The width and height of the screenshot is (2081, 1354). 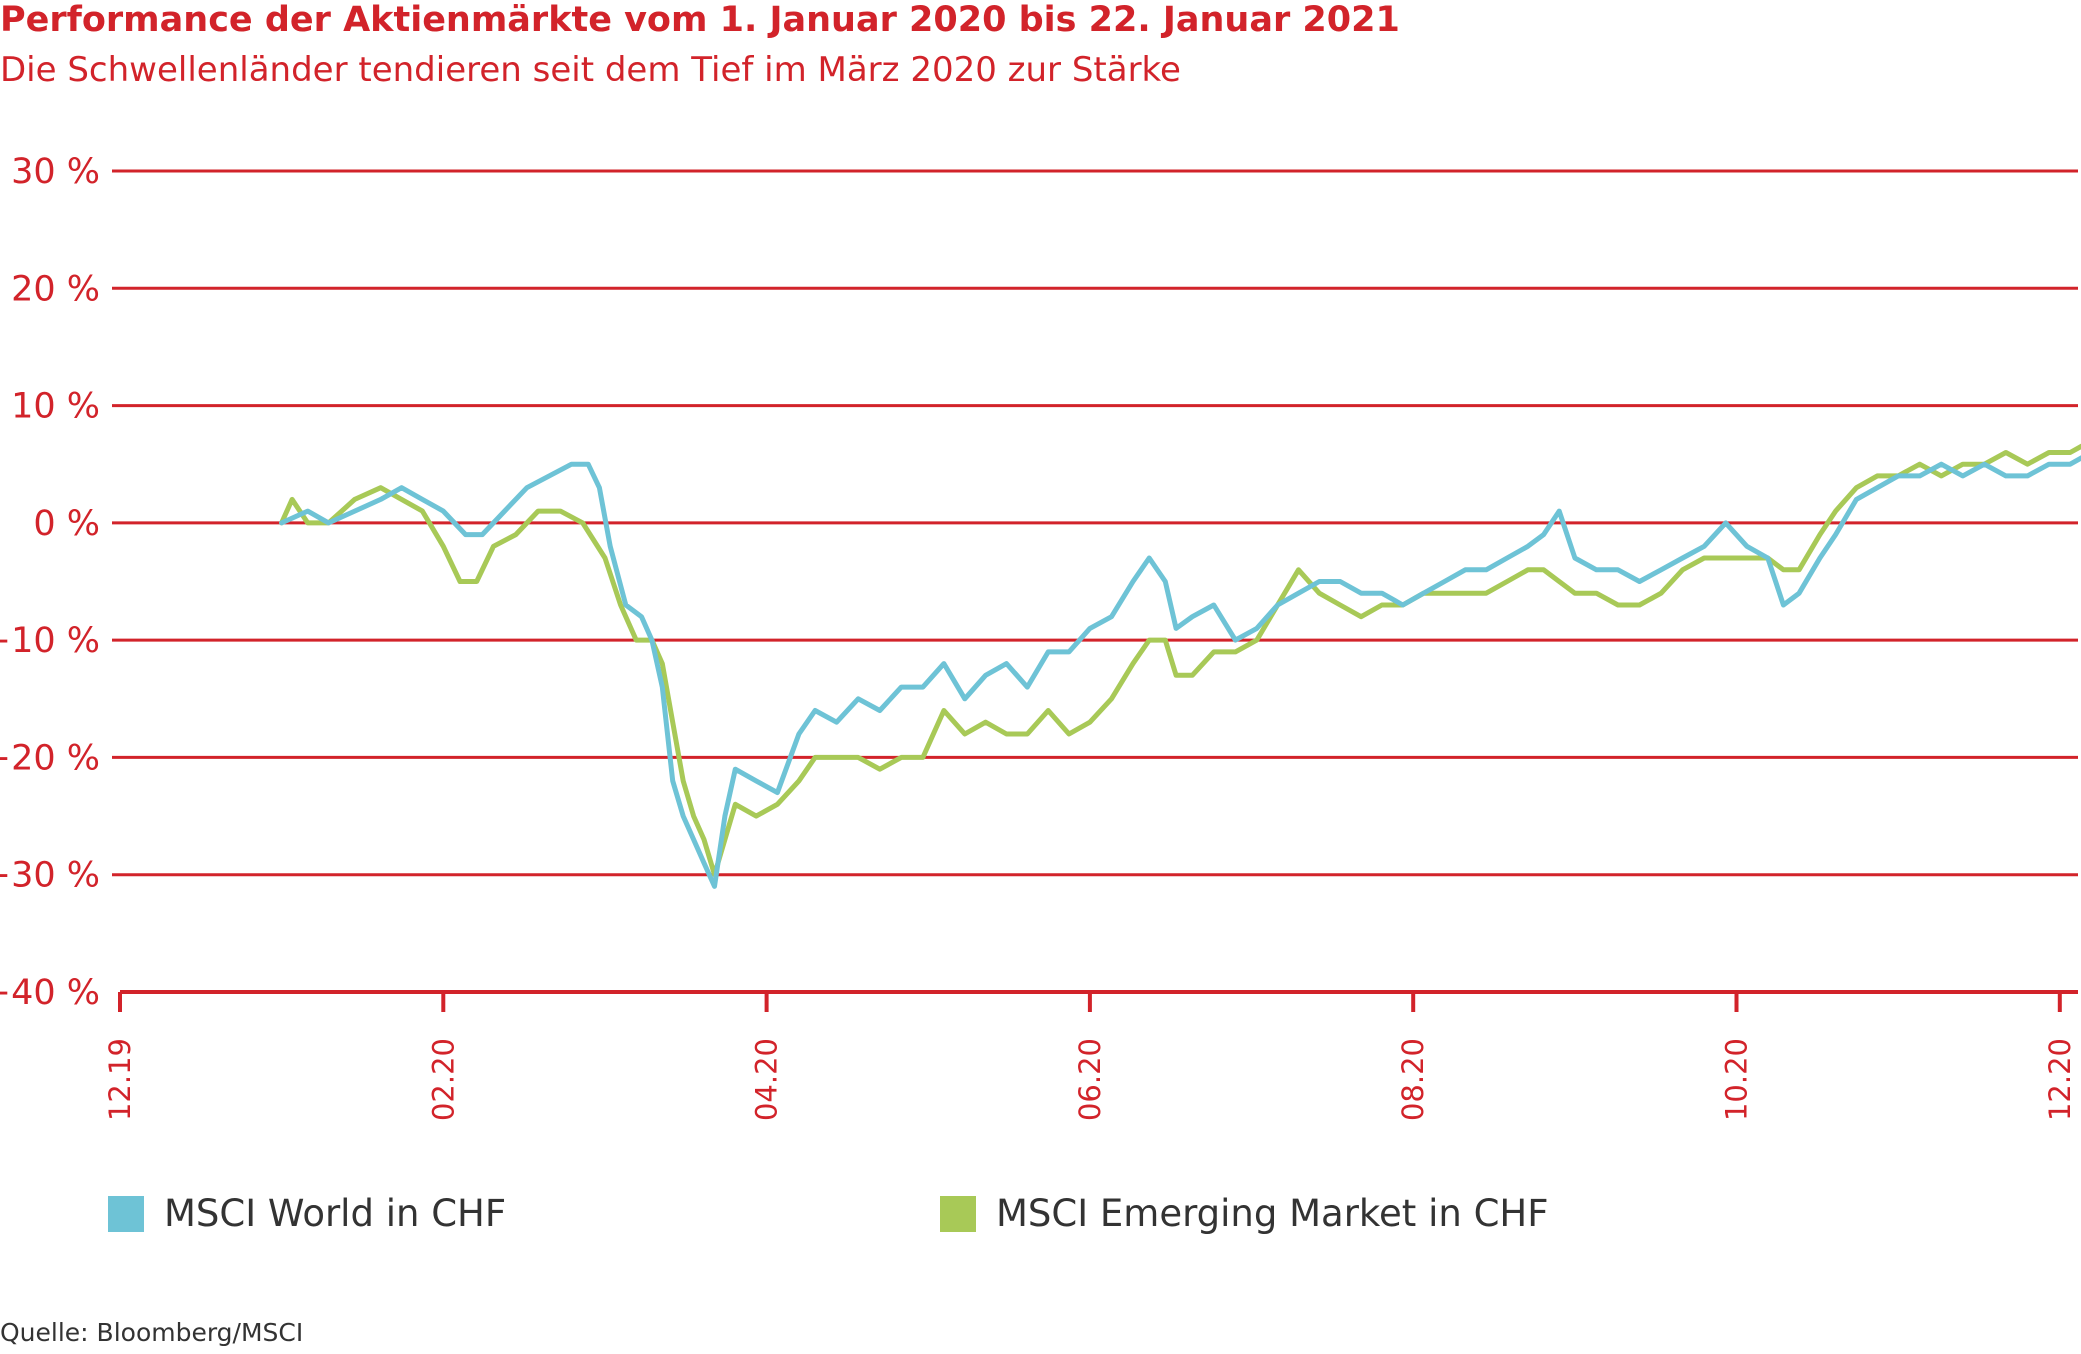 What do you see at coordinates (767, 1079) in the screenshot?
I see `x-tick-label: 04.20` at bounding box center [767, 1079].